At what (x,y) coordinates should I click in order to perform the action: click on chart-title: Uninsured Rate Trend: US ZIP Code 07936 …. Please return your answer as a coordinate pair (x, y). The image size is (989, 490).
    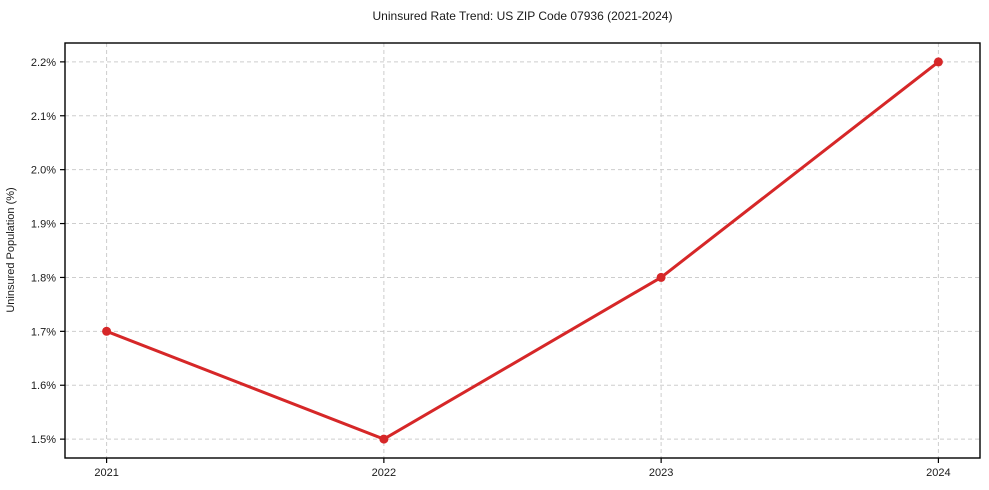
    Looking at the image, I should click on (522, 16).